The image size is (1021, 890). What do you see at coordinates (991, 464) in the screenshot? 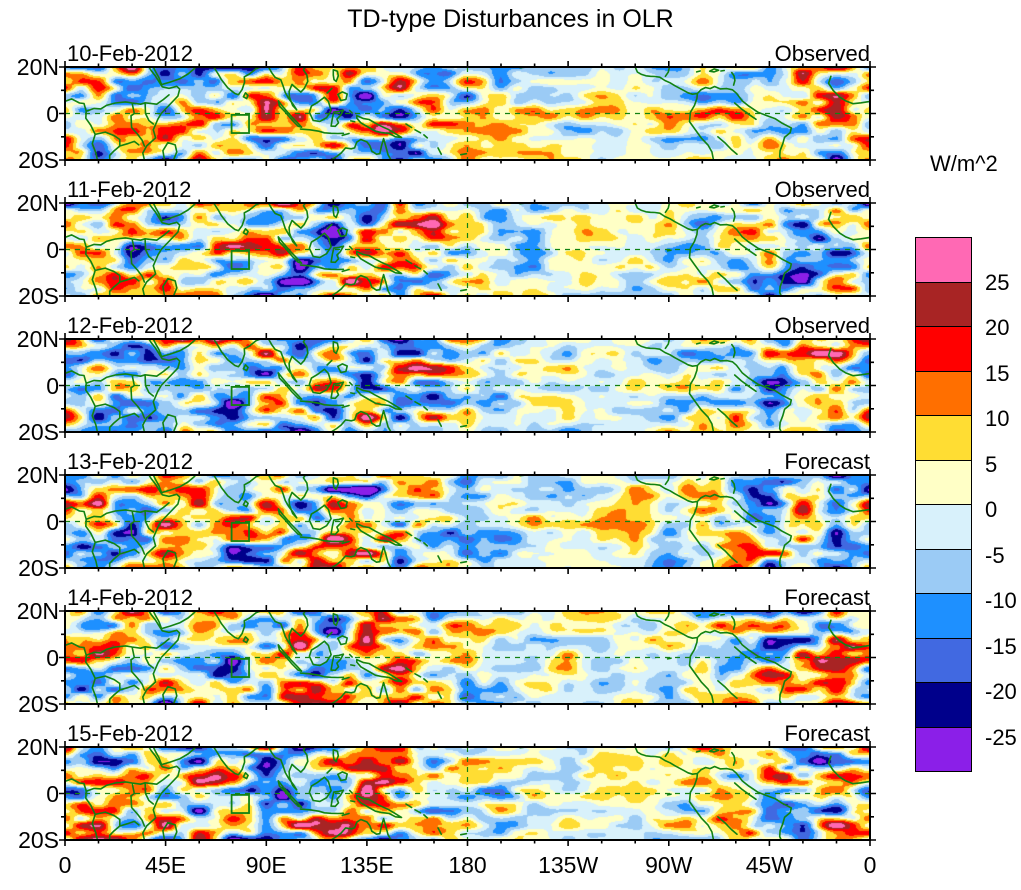
I see `colorbar-tick-label: 5` at bounding box center [991, 464].